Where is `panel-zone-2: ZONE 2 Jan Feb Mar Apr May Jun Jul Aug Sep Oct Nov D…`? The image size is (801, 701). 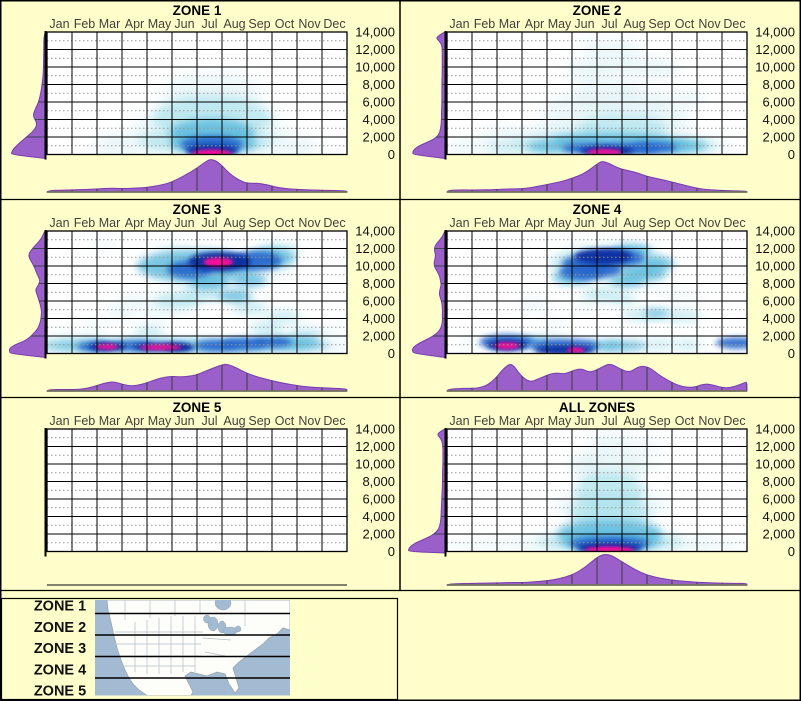 panel-zone-2: ZONE 2 Jan Feb Mar Apr May Jun Jul Aug Sep Oct Nov D… is located at coordinates (603, 98).